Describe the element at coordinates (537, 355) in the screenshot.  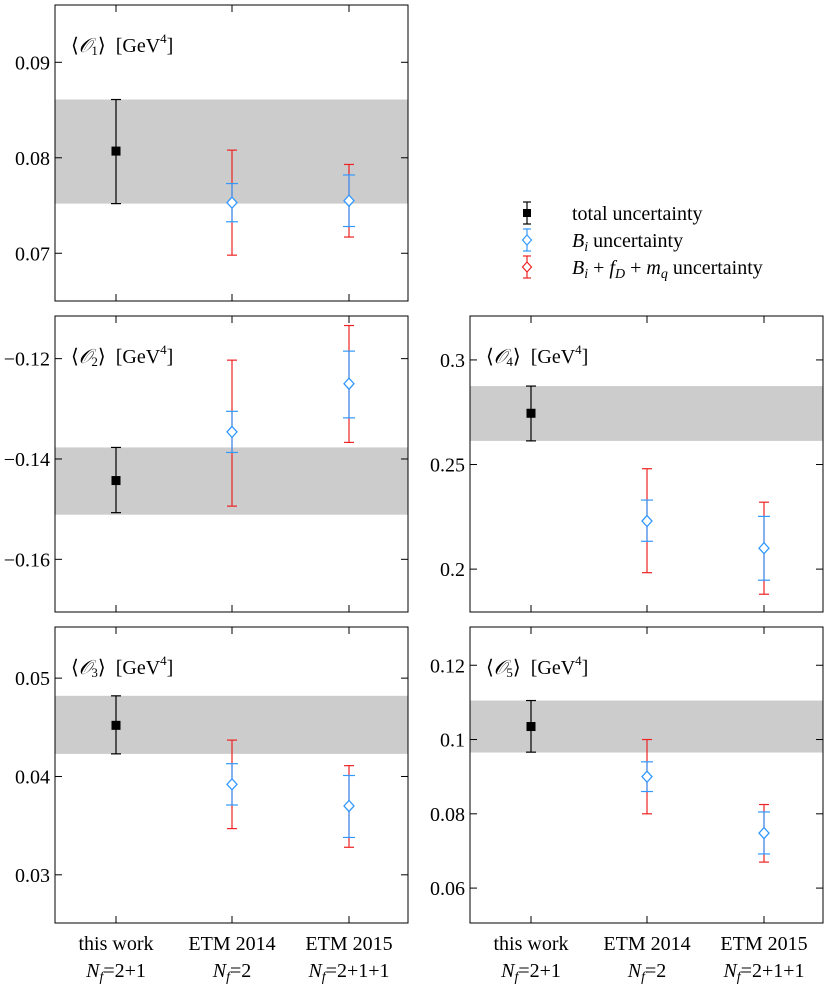
I see `panel-title: ⟨𝒪4⟩ [GeV4]` at that location.